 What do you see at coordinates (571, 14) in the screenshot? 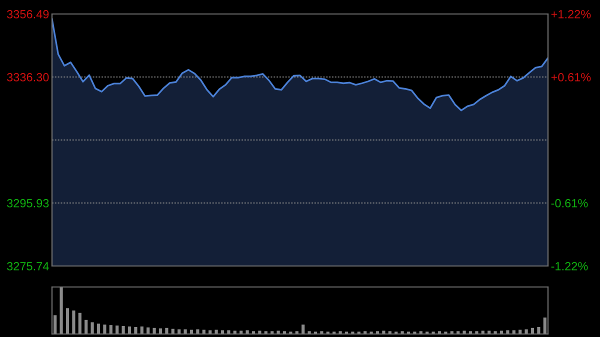
I see `y2-tick-label: +1.22%` at bounding box center [571, 14].